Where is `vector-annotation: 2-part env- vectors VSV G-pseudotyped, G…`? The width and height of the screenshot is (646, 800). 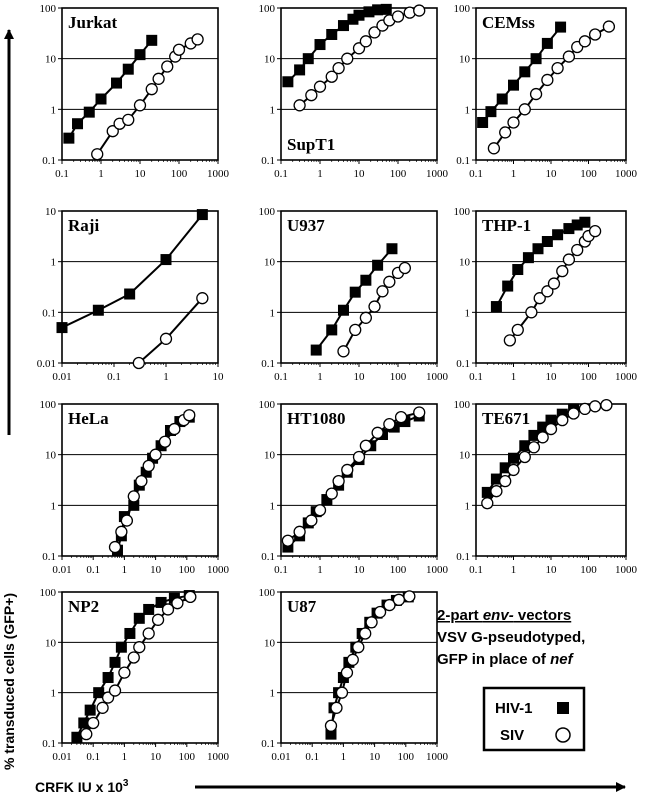 vector-annotation: 2-part env- vectors VSV G-pseudotyped, G… is located at coordinates (511, 637).